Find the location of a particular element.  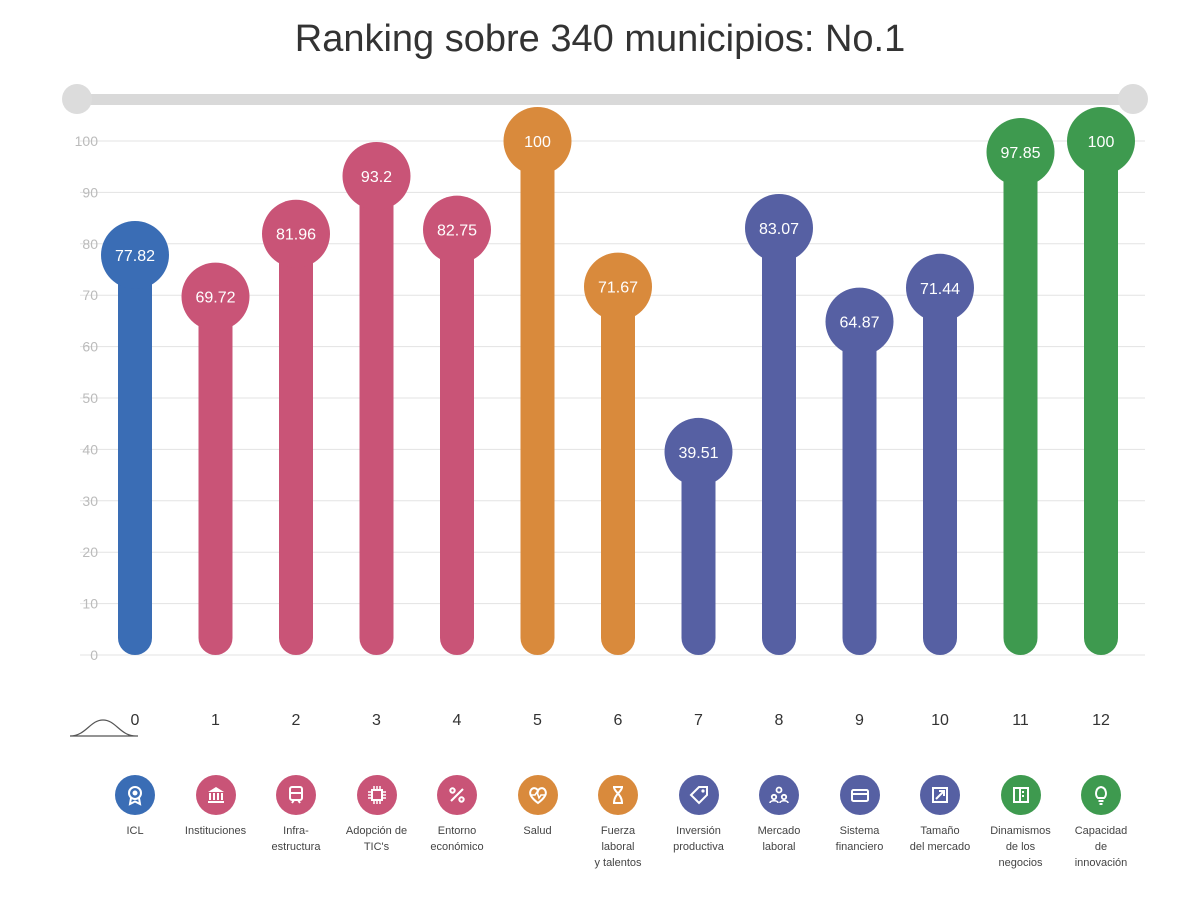

chip-icon is located at coordinates (376, 795).